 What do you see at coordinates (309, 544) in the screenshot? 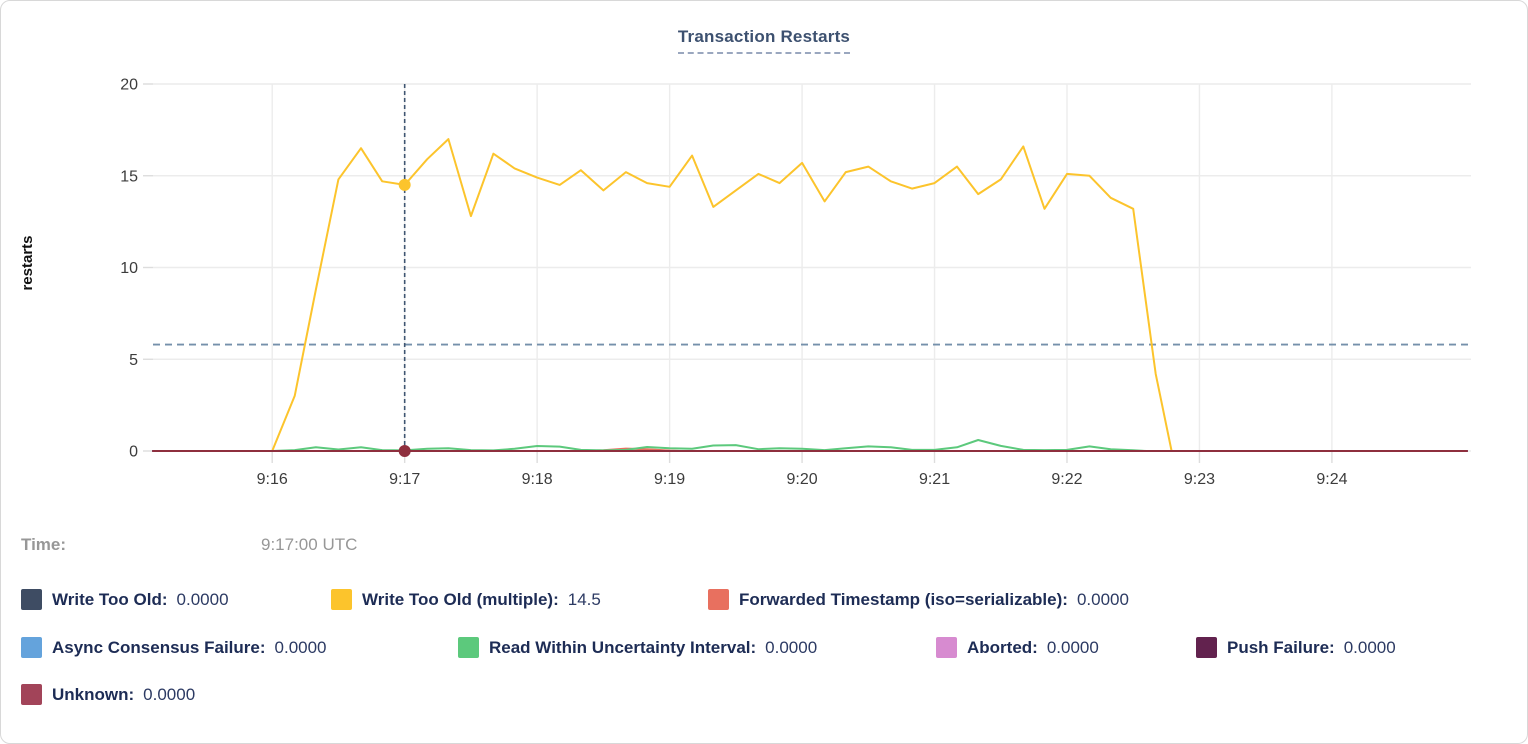
I see `time-value: 9:17:00 UTC` at bounding box center [309, 544].